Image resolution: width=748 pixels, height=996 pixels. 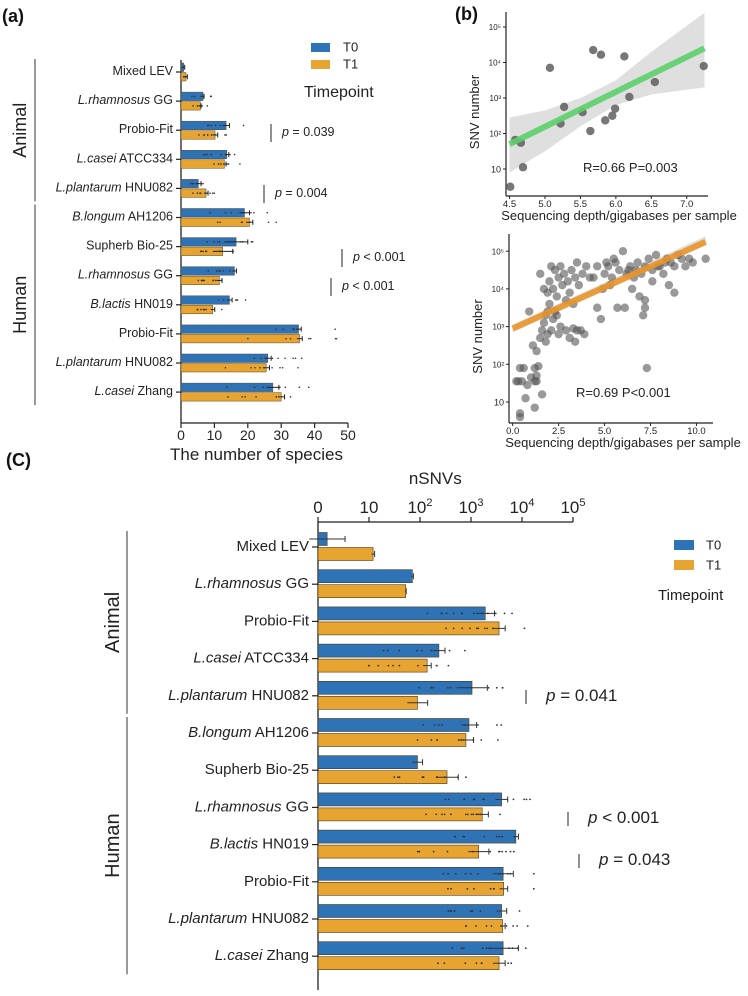 What do you see at coordinates (114, 188) in the screenshot?
I see `category-label: L.plantarum HNU082` at bounding box center [114, 188].